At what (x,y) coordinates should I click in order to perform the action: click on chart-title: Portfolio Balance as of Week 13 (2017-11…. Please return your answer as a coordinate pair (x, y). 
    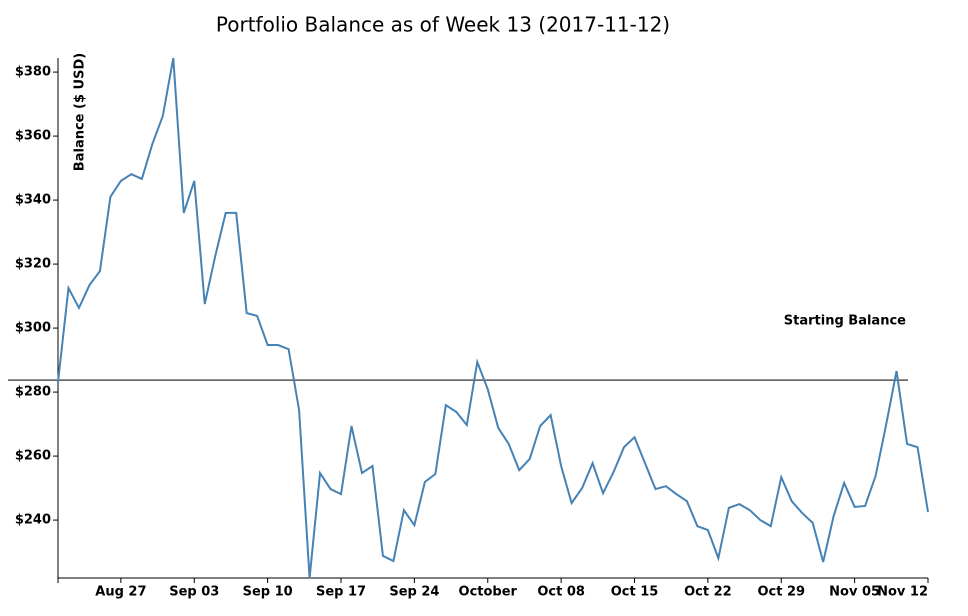
    Looking at the image, I should click on (443, 25).